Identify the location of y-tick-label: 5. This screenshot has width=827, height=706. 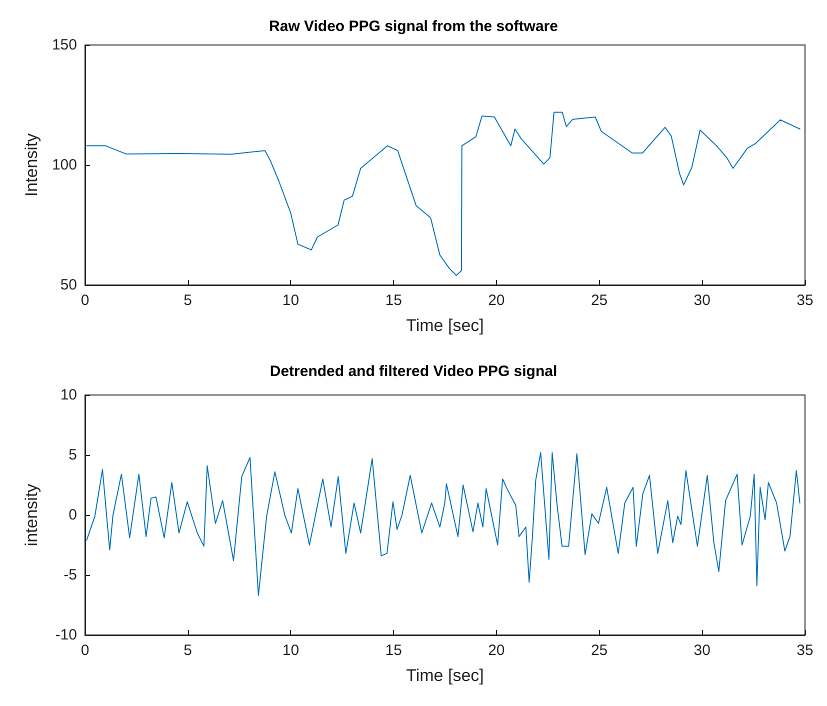
(72, 455).